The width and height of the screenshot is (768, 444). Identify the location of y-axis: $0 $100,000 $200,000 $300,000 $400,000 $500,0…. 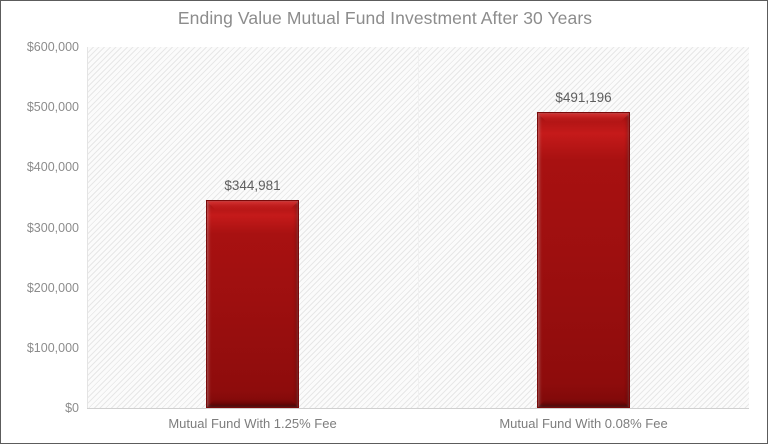
(40, 227).